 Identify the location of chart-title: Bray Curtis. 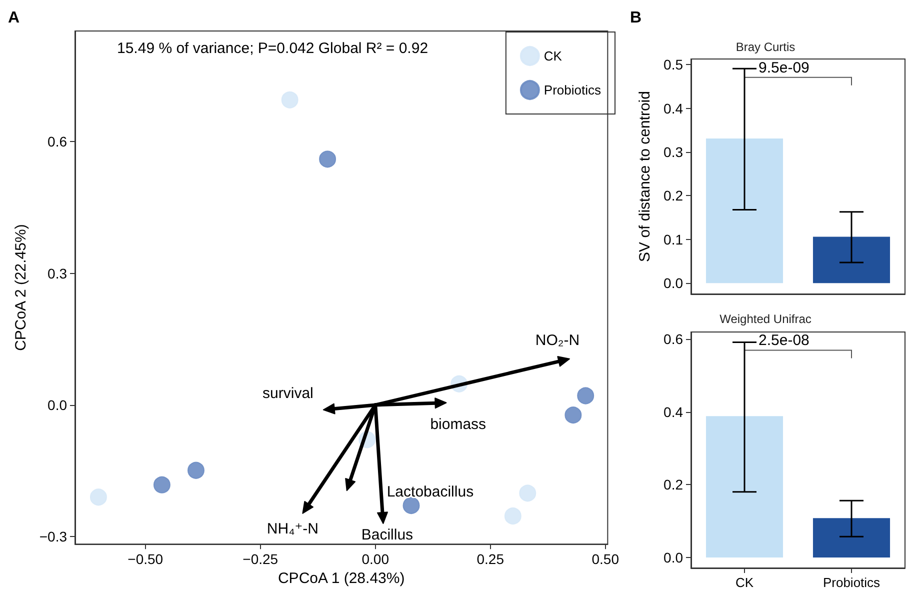
(766, 47).